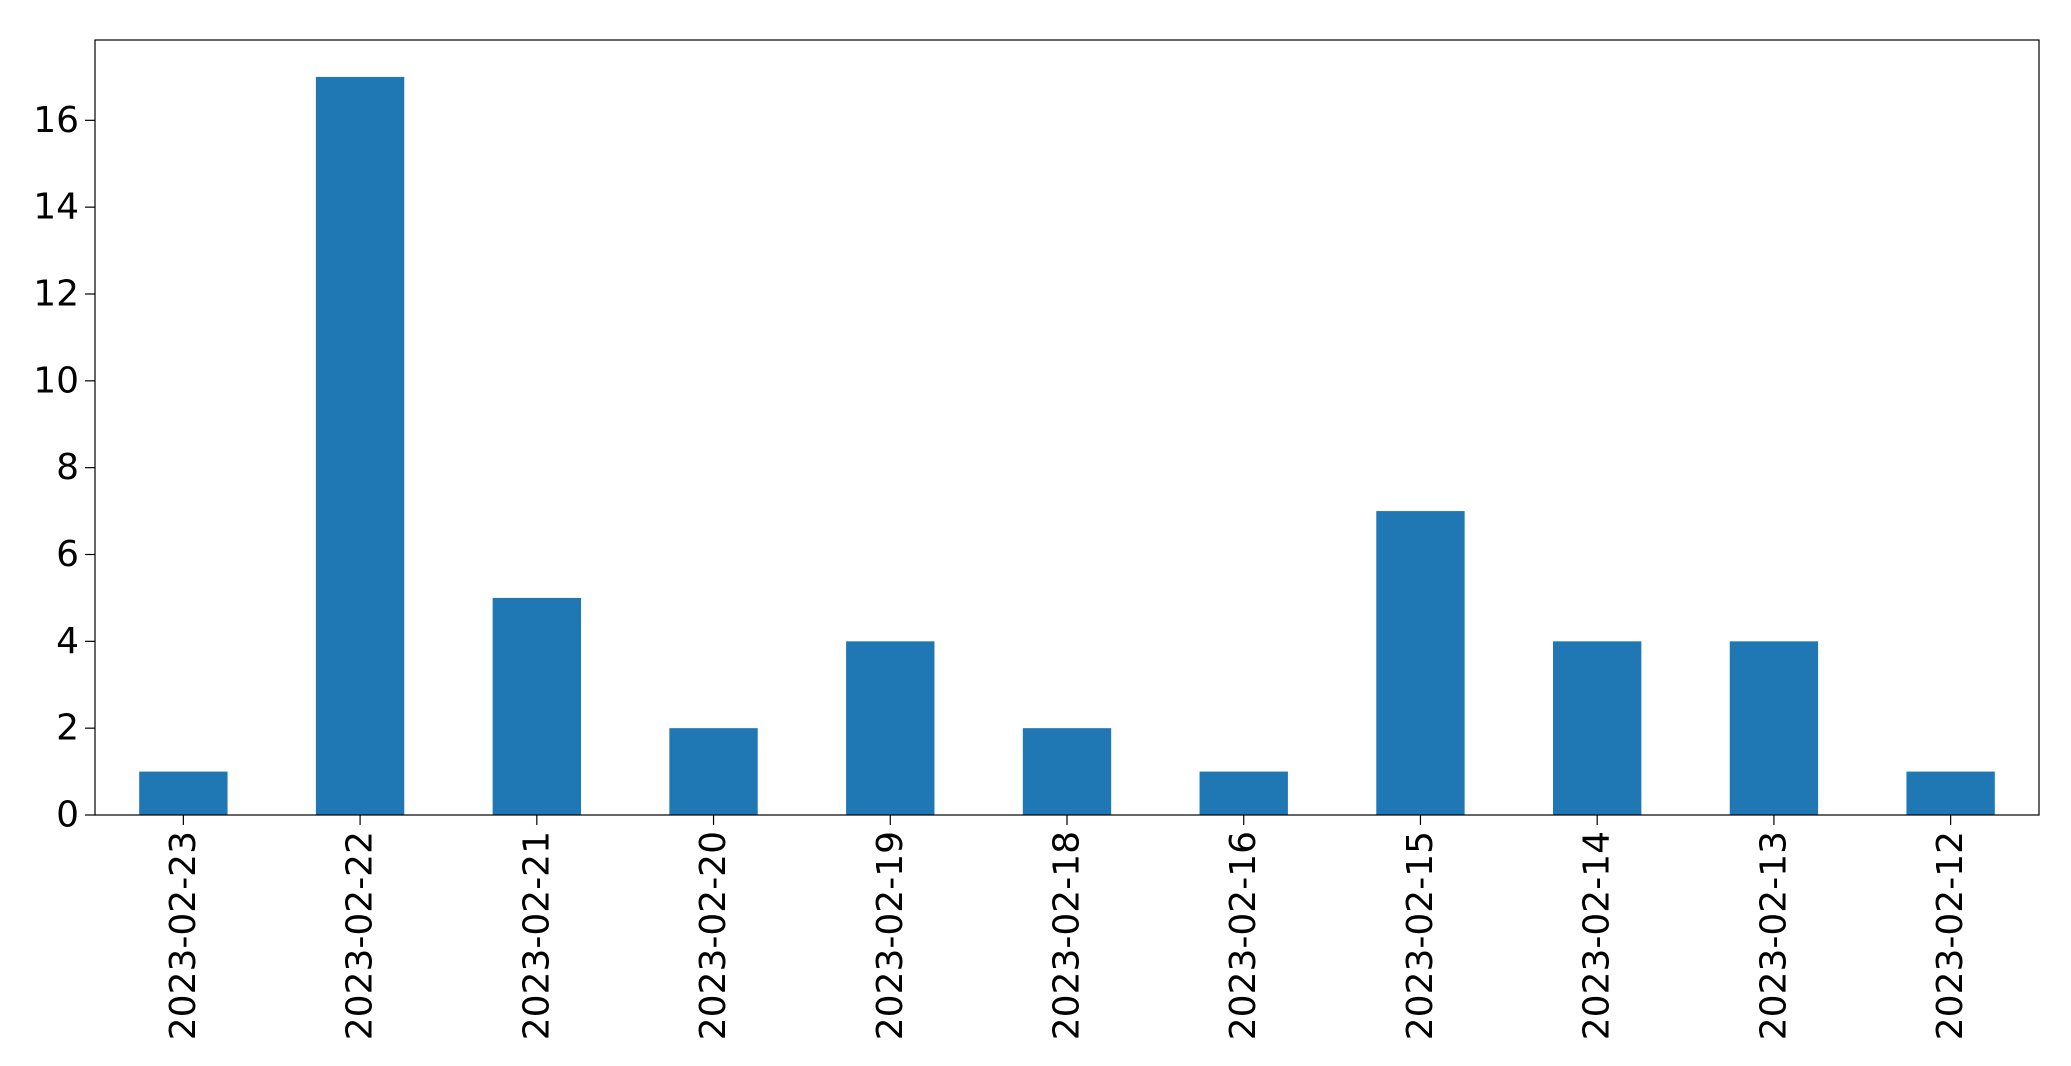  I want to click on y-tick-label: 8, so click(67, 467).